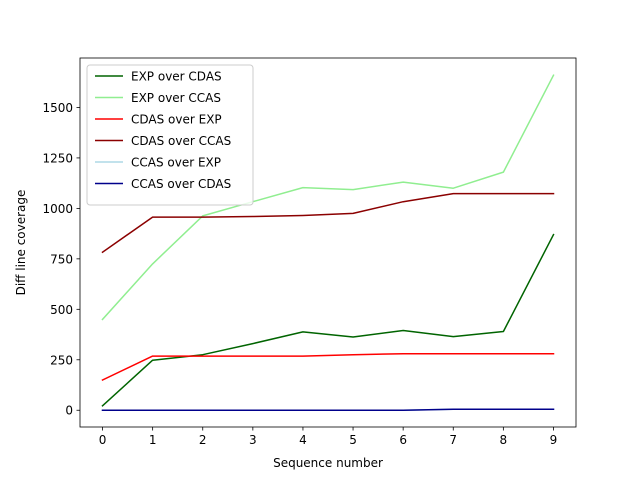  What do you see at coordinates (176, 77) in the screenshot?
I see `legend-label-0: EXP over CDAS` at bounding box center [176, 77].